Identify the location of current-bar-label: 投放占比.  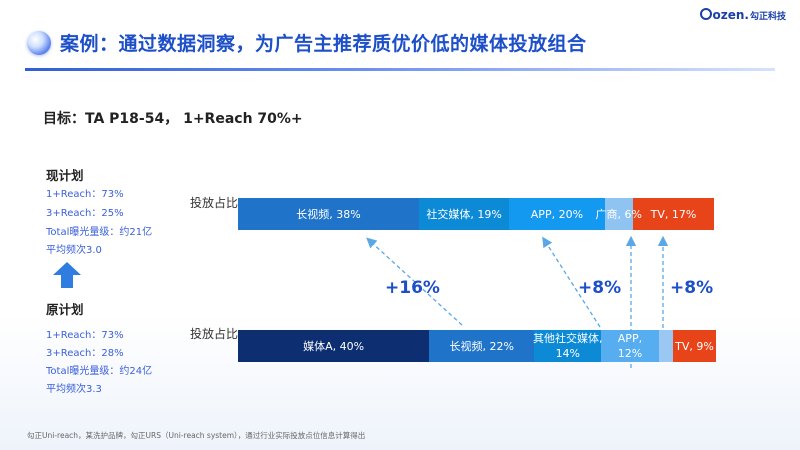
(214, 203).